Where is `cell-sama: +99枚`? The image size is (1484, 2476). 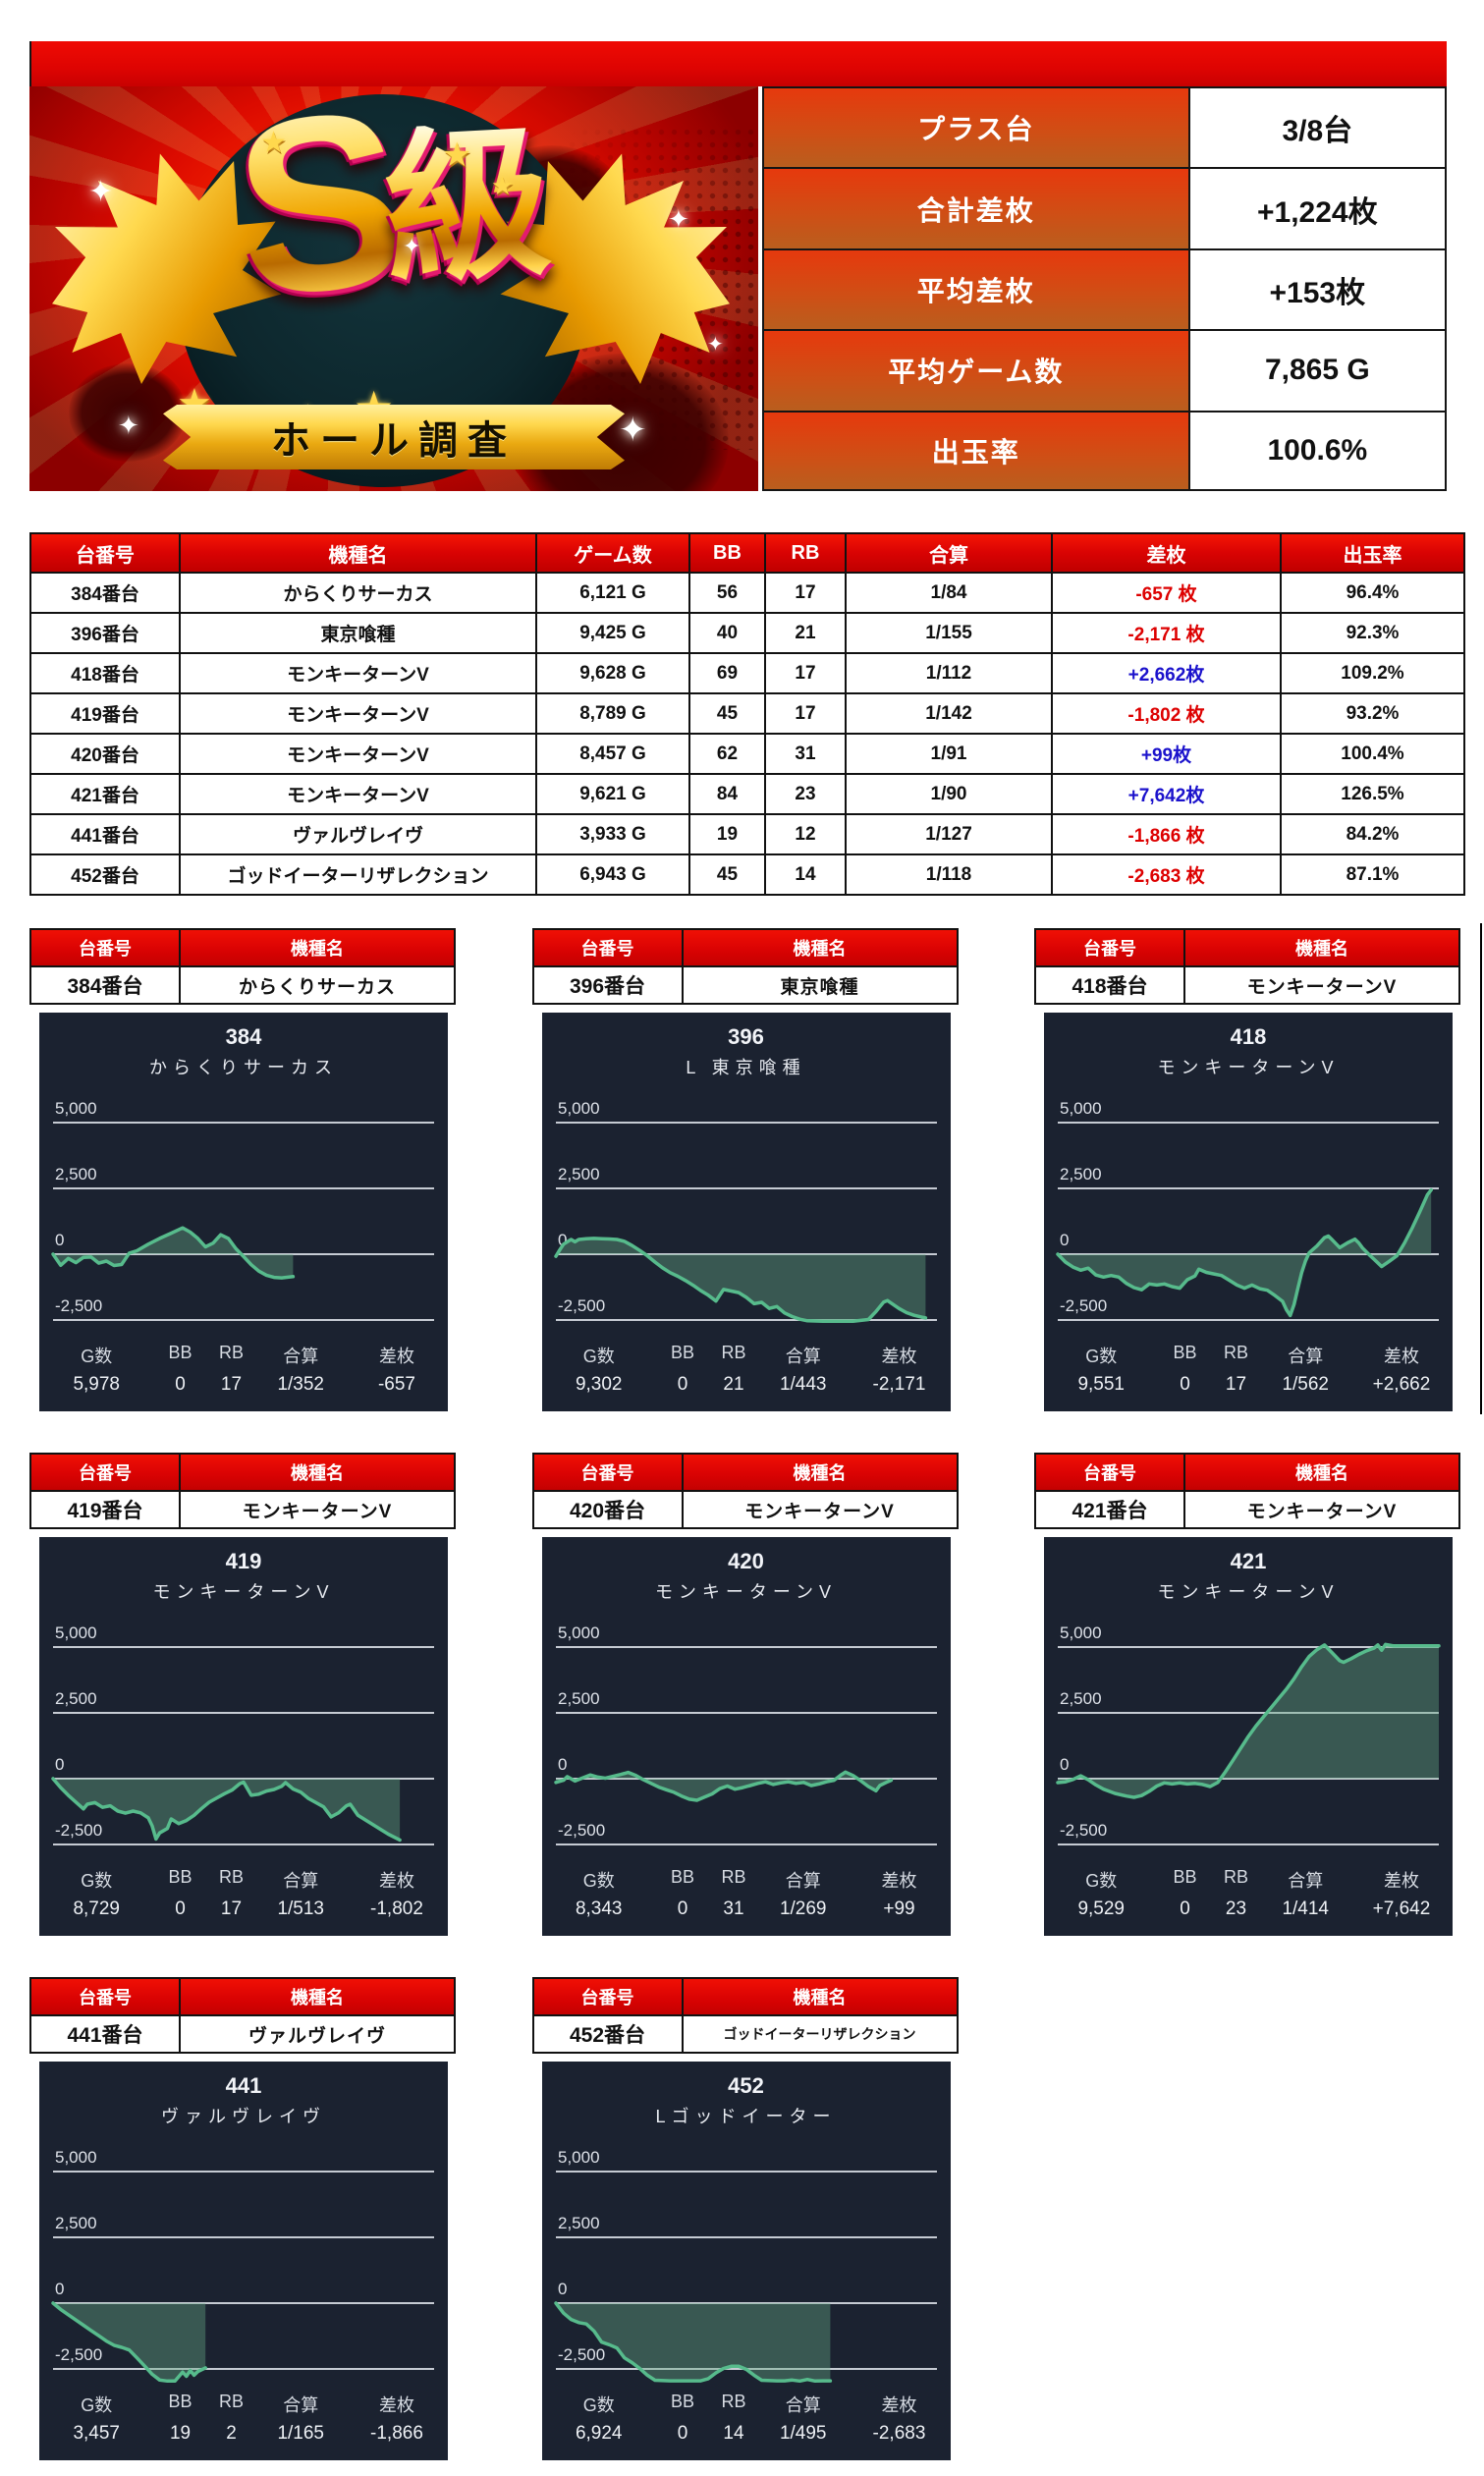
cell-sama: +99枚 is located at coordinates (1166, 754).